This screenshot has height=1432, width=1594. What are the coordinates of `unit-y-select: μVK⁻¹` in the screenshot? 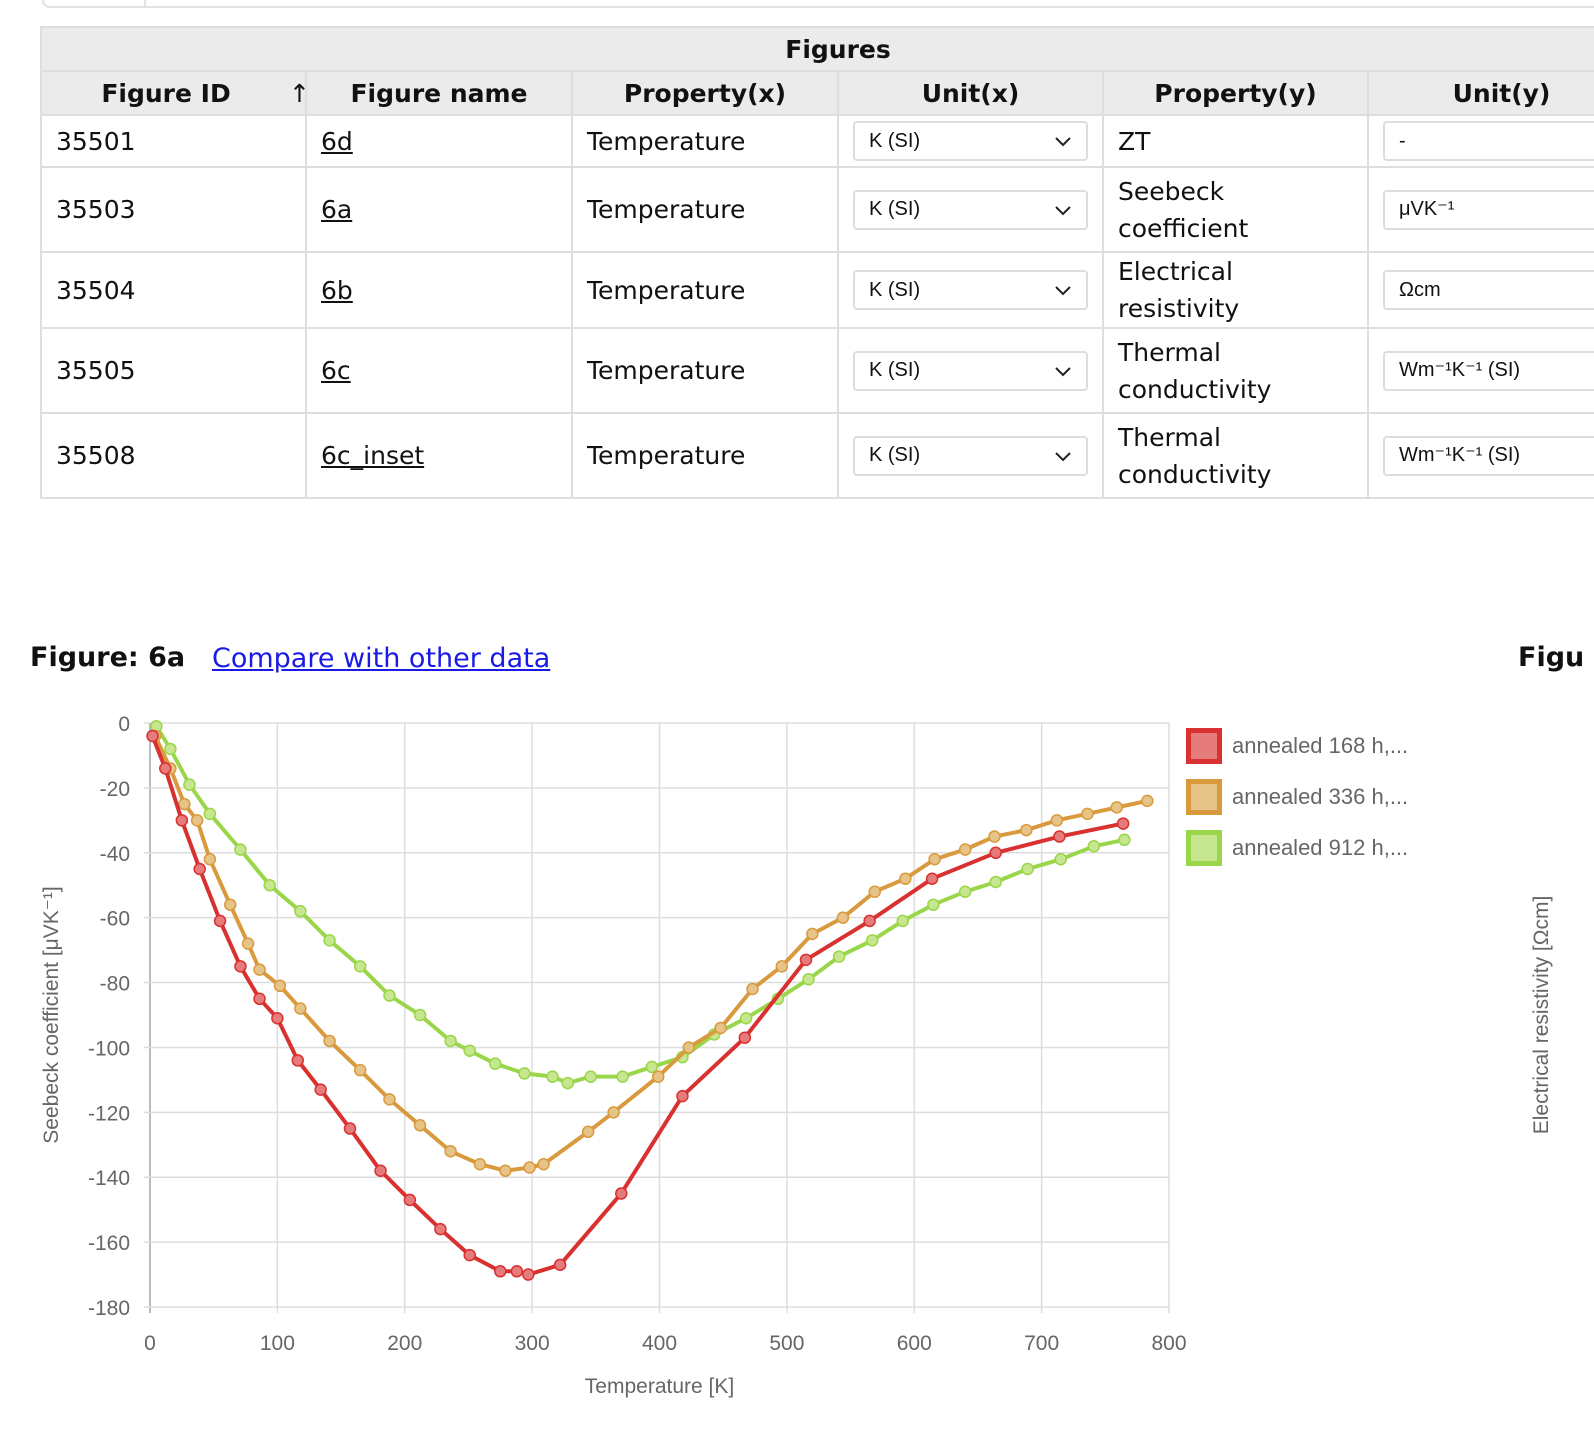 It's located at (1488, 209).